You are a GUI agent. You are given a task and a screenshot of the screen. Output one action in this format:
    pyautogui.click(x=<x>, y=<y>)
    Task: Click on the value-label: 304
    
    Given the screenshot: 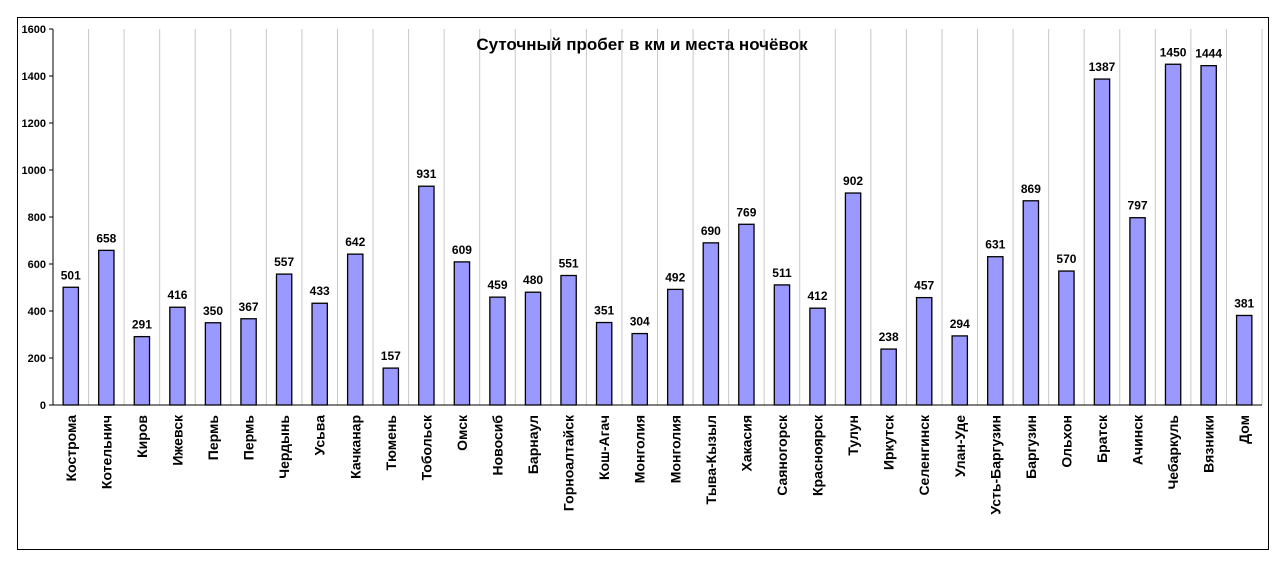 What is the action you would take?
    pyautogui.click(x=640, y=322)
    